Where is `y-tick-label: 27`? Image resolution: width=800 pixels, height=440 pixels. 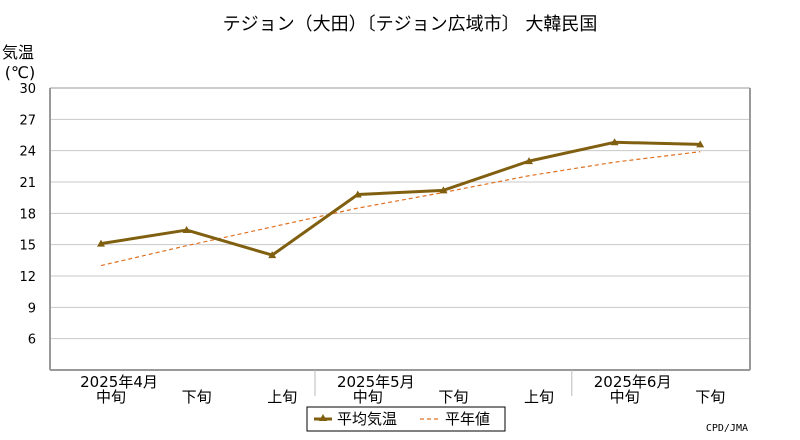 y-tick-label: 27 is located at coordinates (27, 120).